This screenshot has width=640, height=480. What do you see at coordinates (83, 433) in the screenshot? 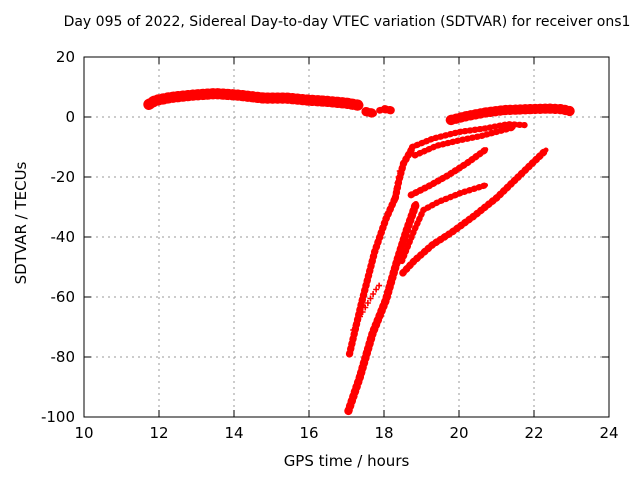
I see `x-tick-label: 10` at bounding box center [83, 433].